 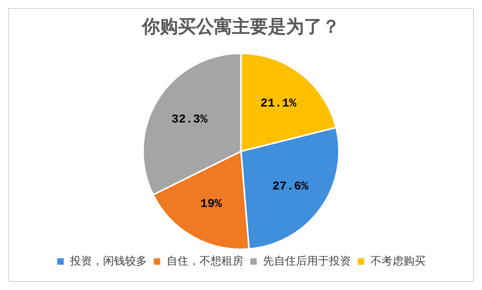 I want to click on legend-label: 不考虑购买, so click(x=398, y=261).